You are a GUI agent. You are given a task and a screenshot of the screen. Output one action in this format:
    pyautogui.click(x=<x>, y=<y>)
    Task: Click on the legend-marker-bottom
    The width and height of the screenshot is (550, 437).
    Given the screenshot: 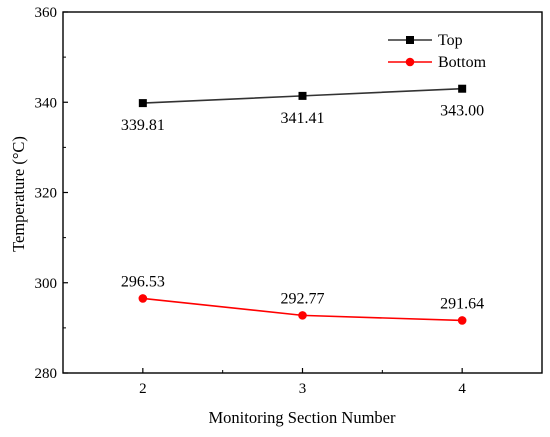 What is the action you would take?
    pyautogui.click(x=410, y=62)
    